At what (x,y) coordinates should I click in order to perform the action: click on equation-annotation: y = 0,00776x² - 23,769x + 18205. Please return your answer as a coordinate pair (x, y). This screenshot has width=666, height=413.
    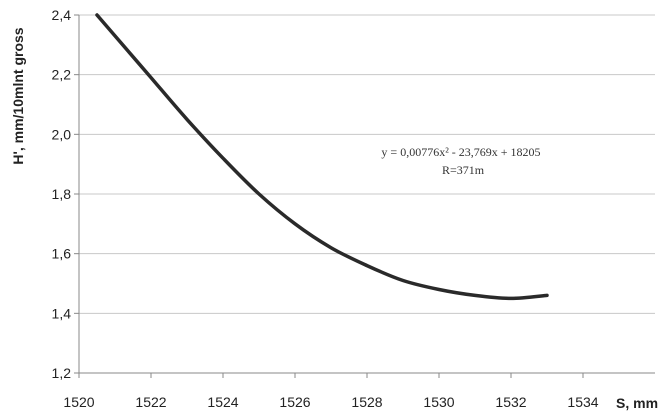
    Looking at the image, I should click on (460, 152).